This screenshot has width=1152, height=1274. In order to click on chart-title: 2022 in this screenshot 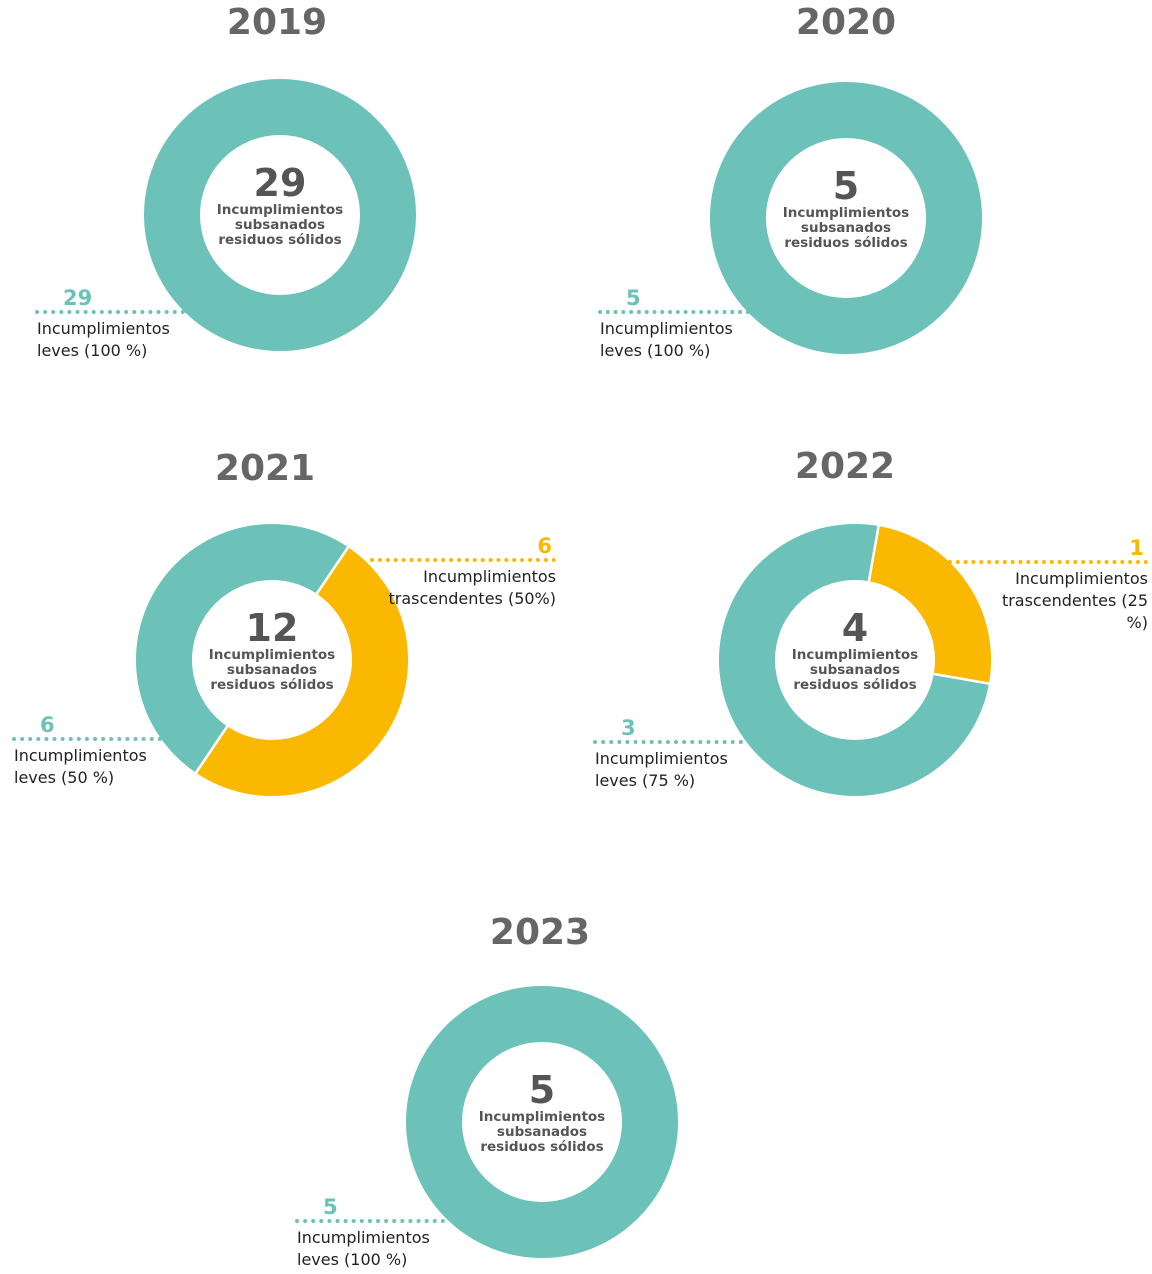, I will do `click(845, 466)`.